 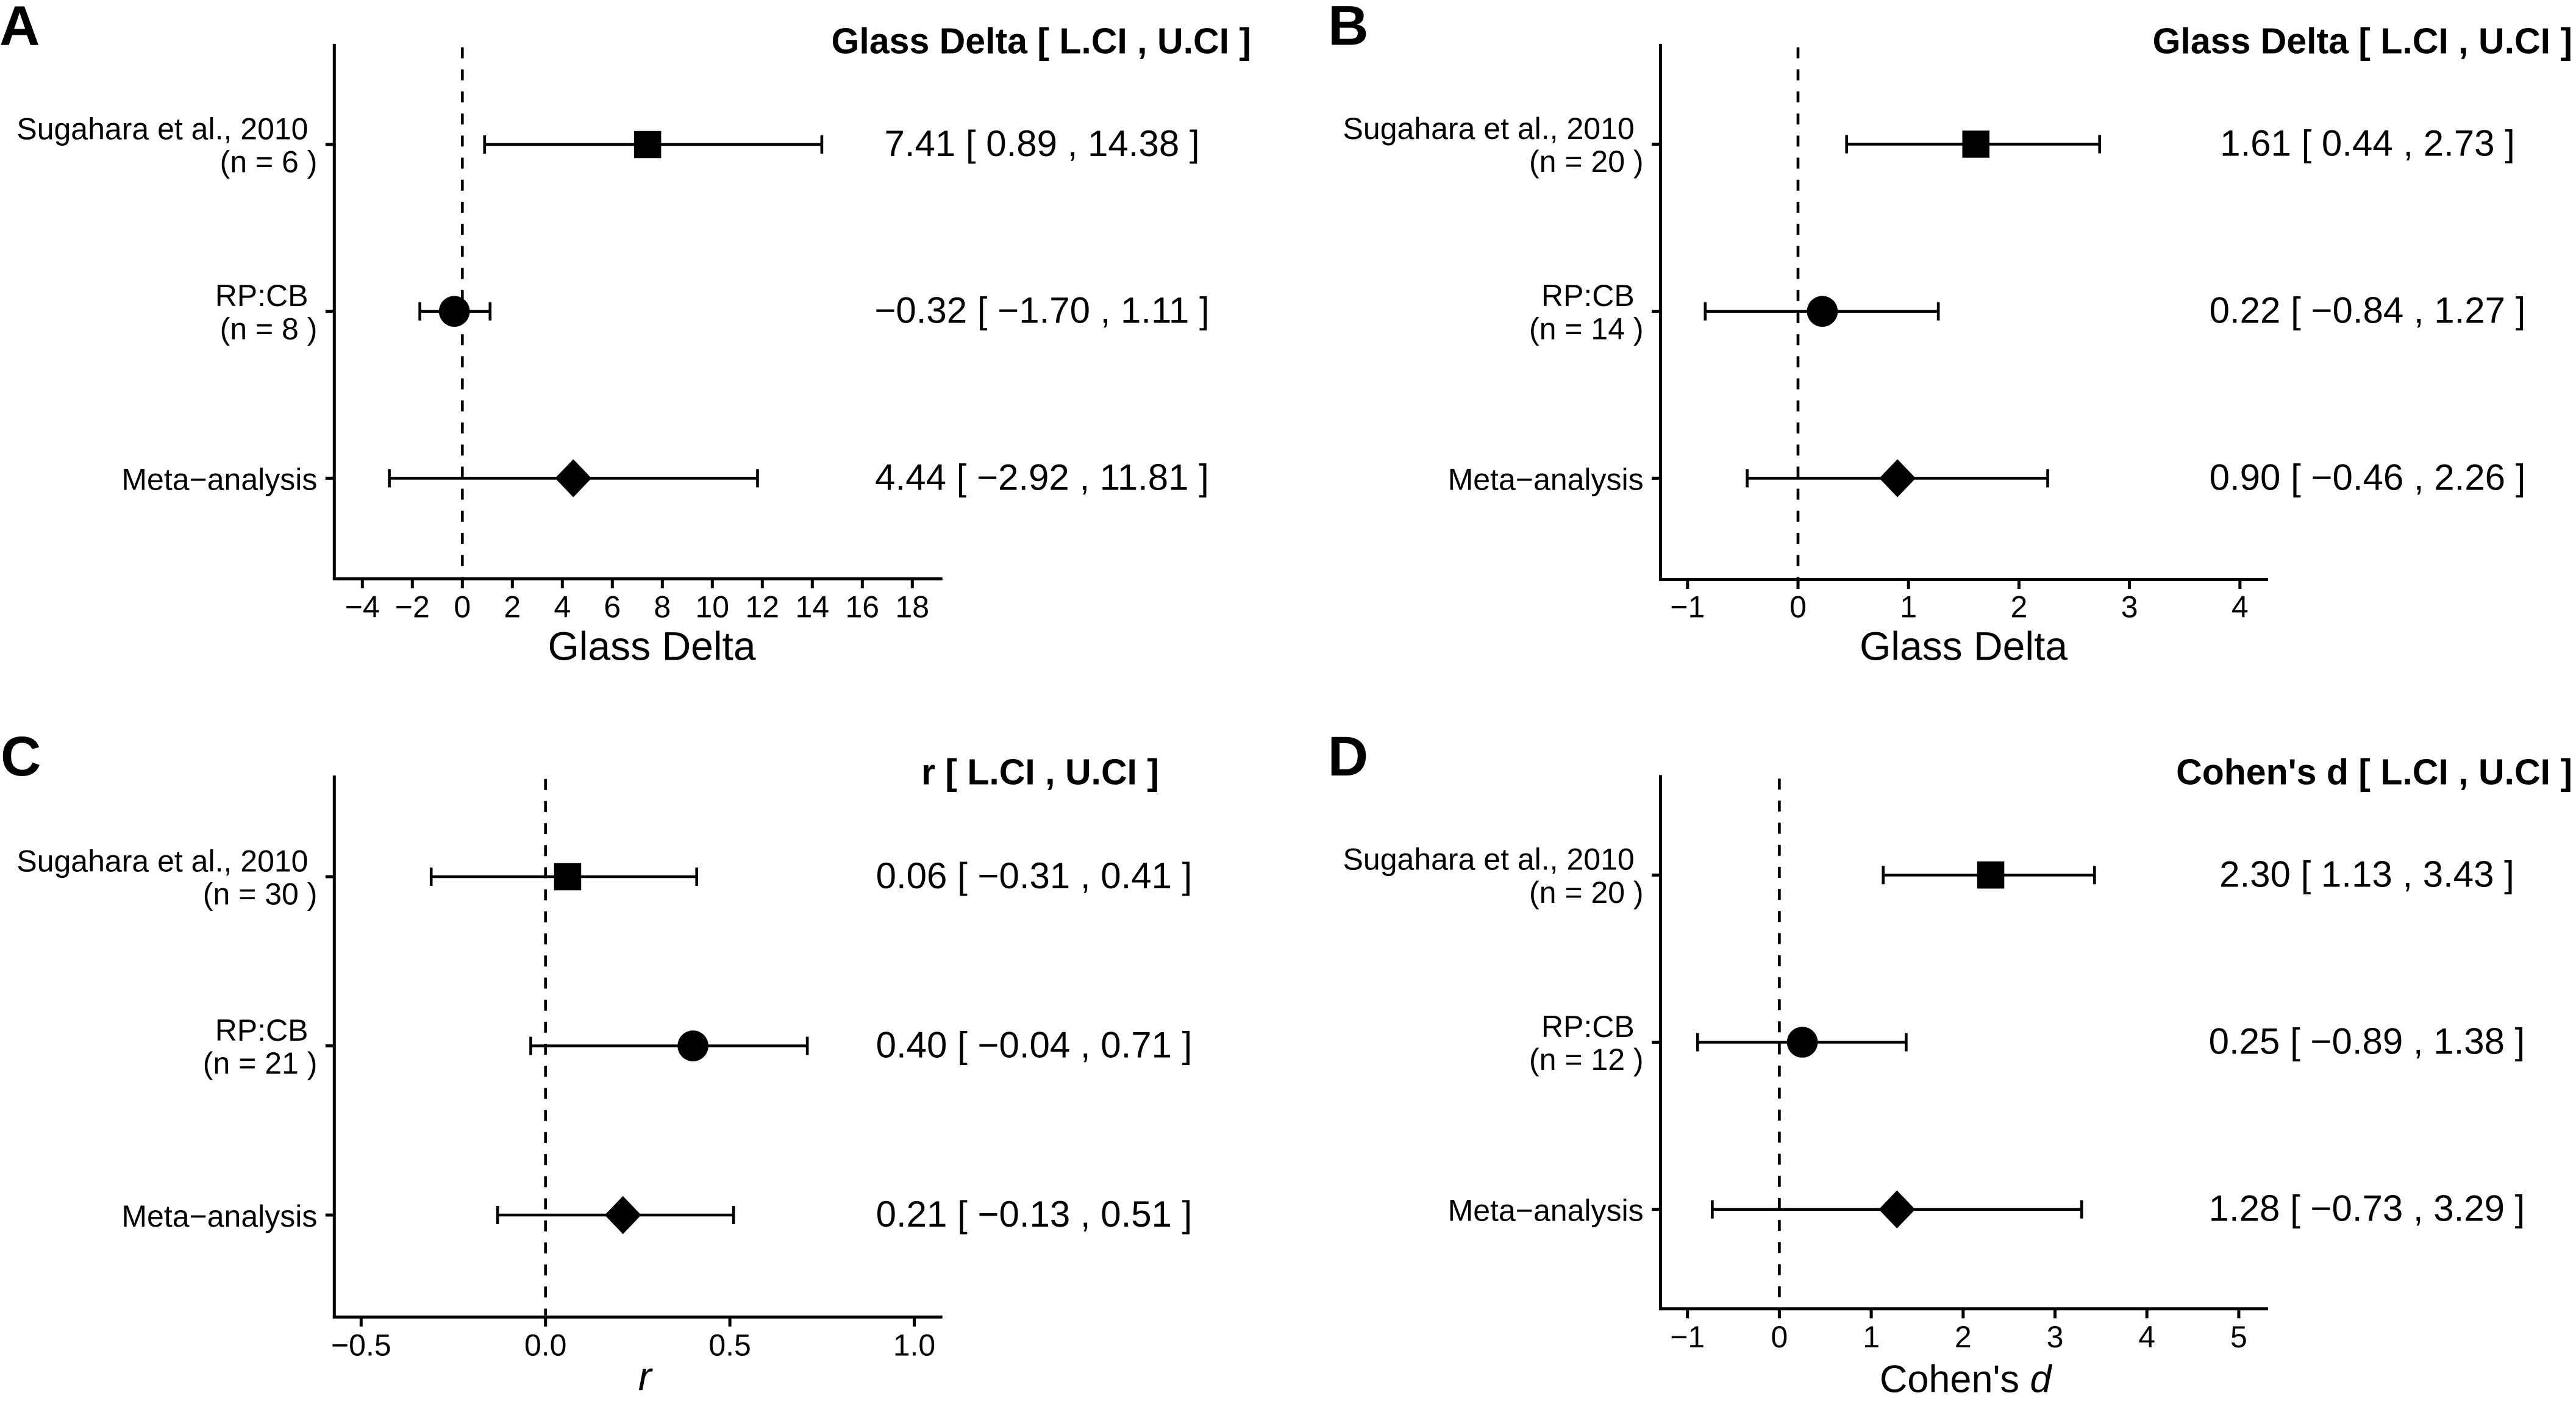 I want to click on svg-text: 0.5, so click(x=729, y=1345).